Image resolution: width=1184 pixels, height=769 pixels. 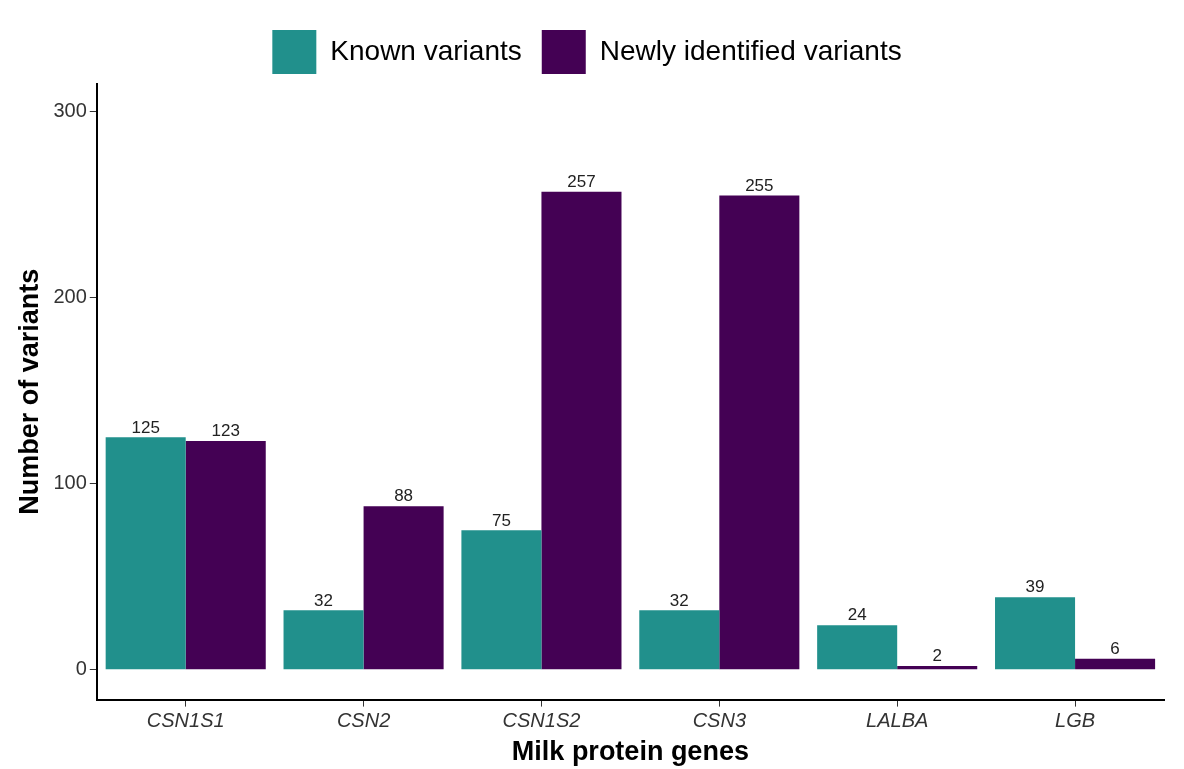 What do you see at coordinates (81, 668) in the screenshot?
I see `y-tick-label: 0` at bounding box center [81, 668].